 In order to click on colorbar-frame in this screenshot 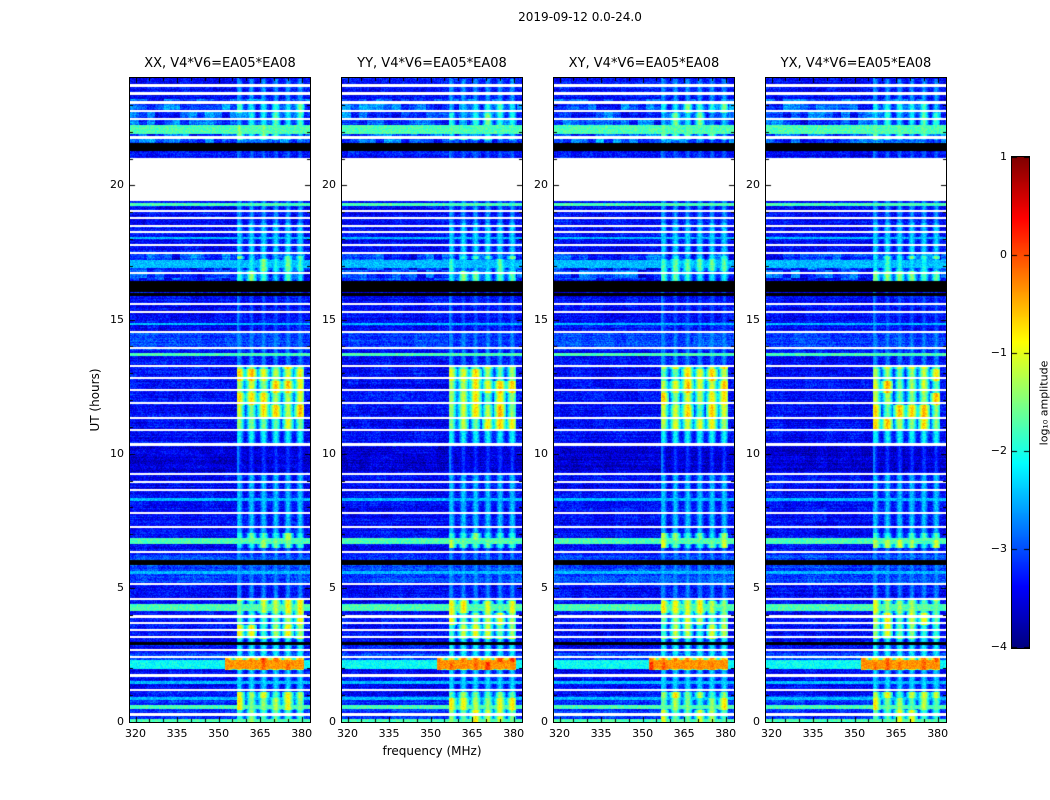, I will do `click(1020, 402)`.